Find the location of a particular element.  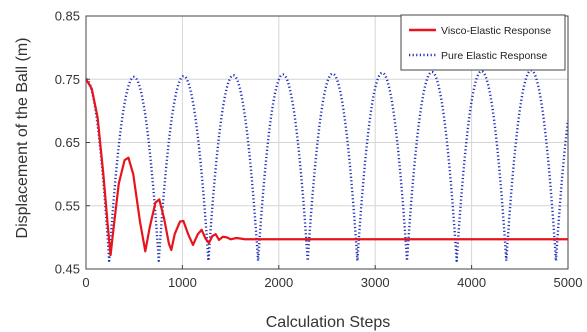

x-axis-label: Calculation Steps is located at coordinates (328, 322).